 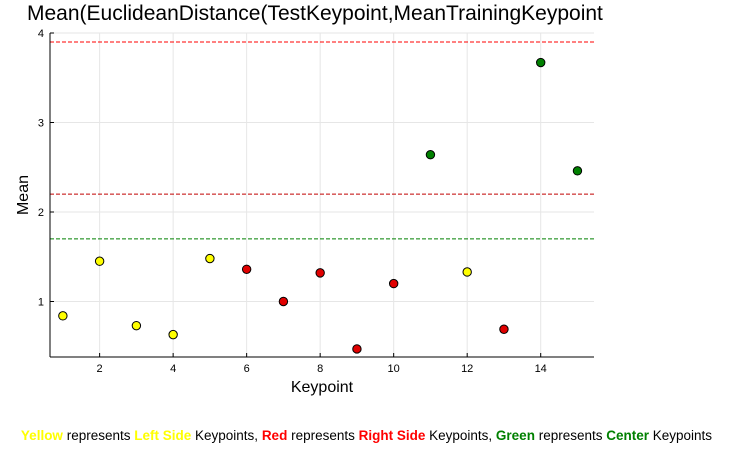 What do you see at coordinates (46, 168) in the screenshot?
I see `y-ticks: 1 2 3 4` at bounding box center [46, 168].